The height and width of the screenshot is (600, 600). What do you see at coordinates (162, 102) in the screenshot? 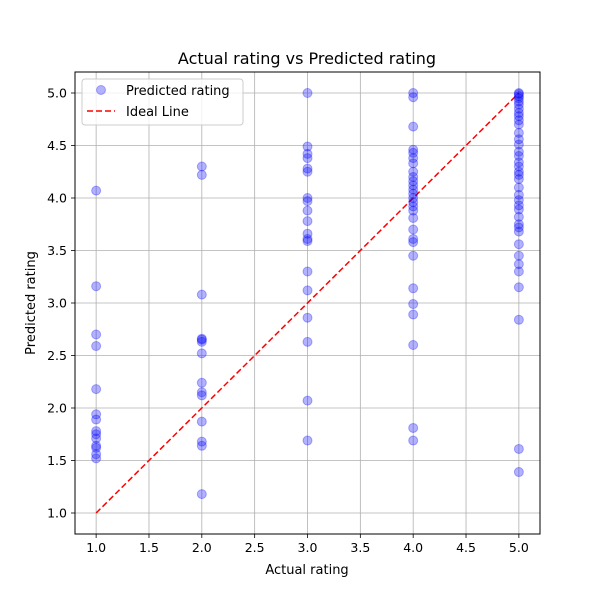
I see `legend: Predicted rating Ideal Line` at bounding box center [162, 102].